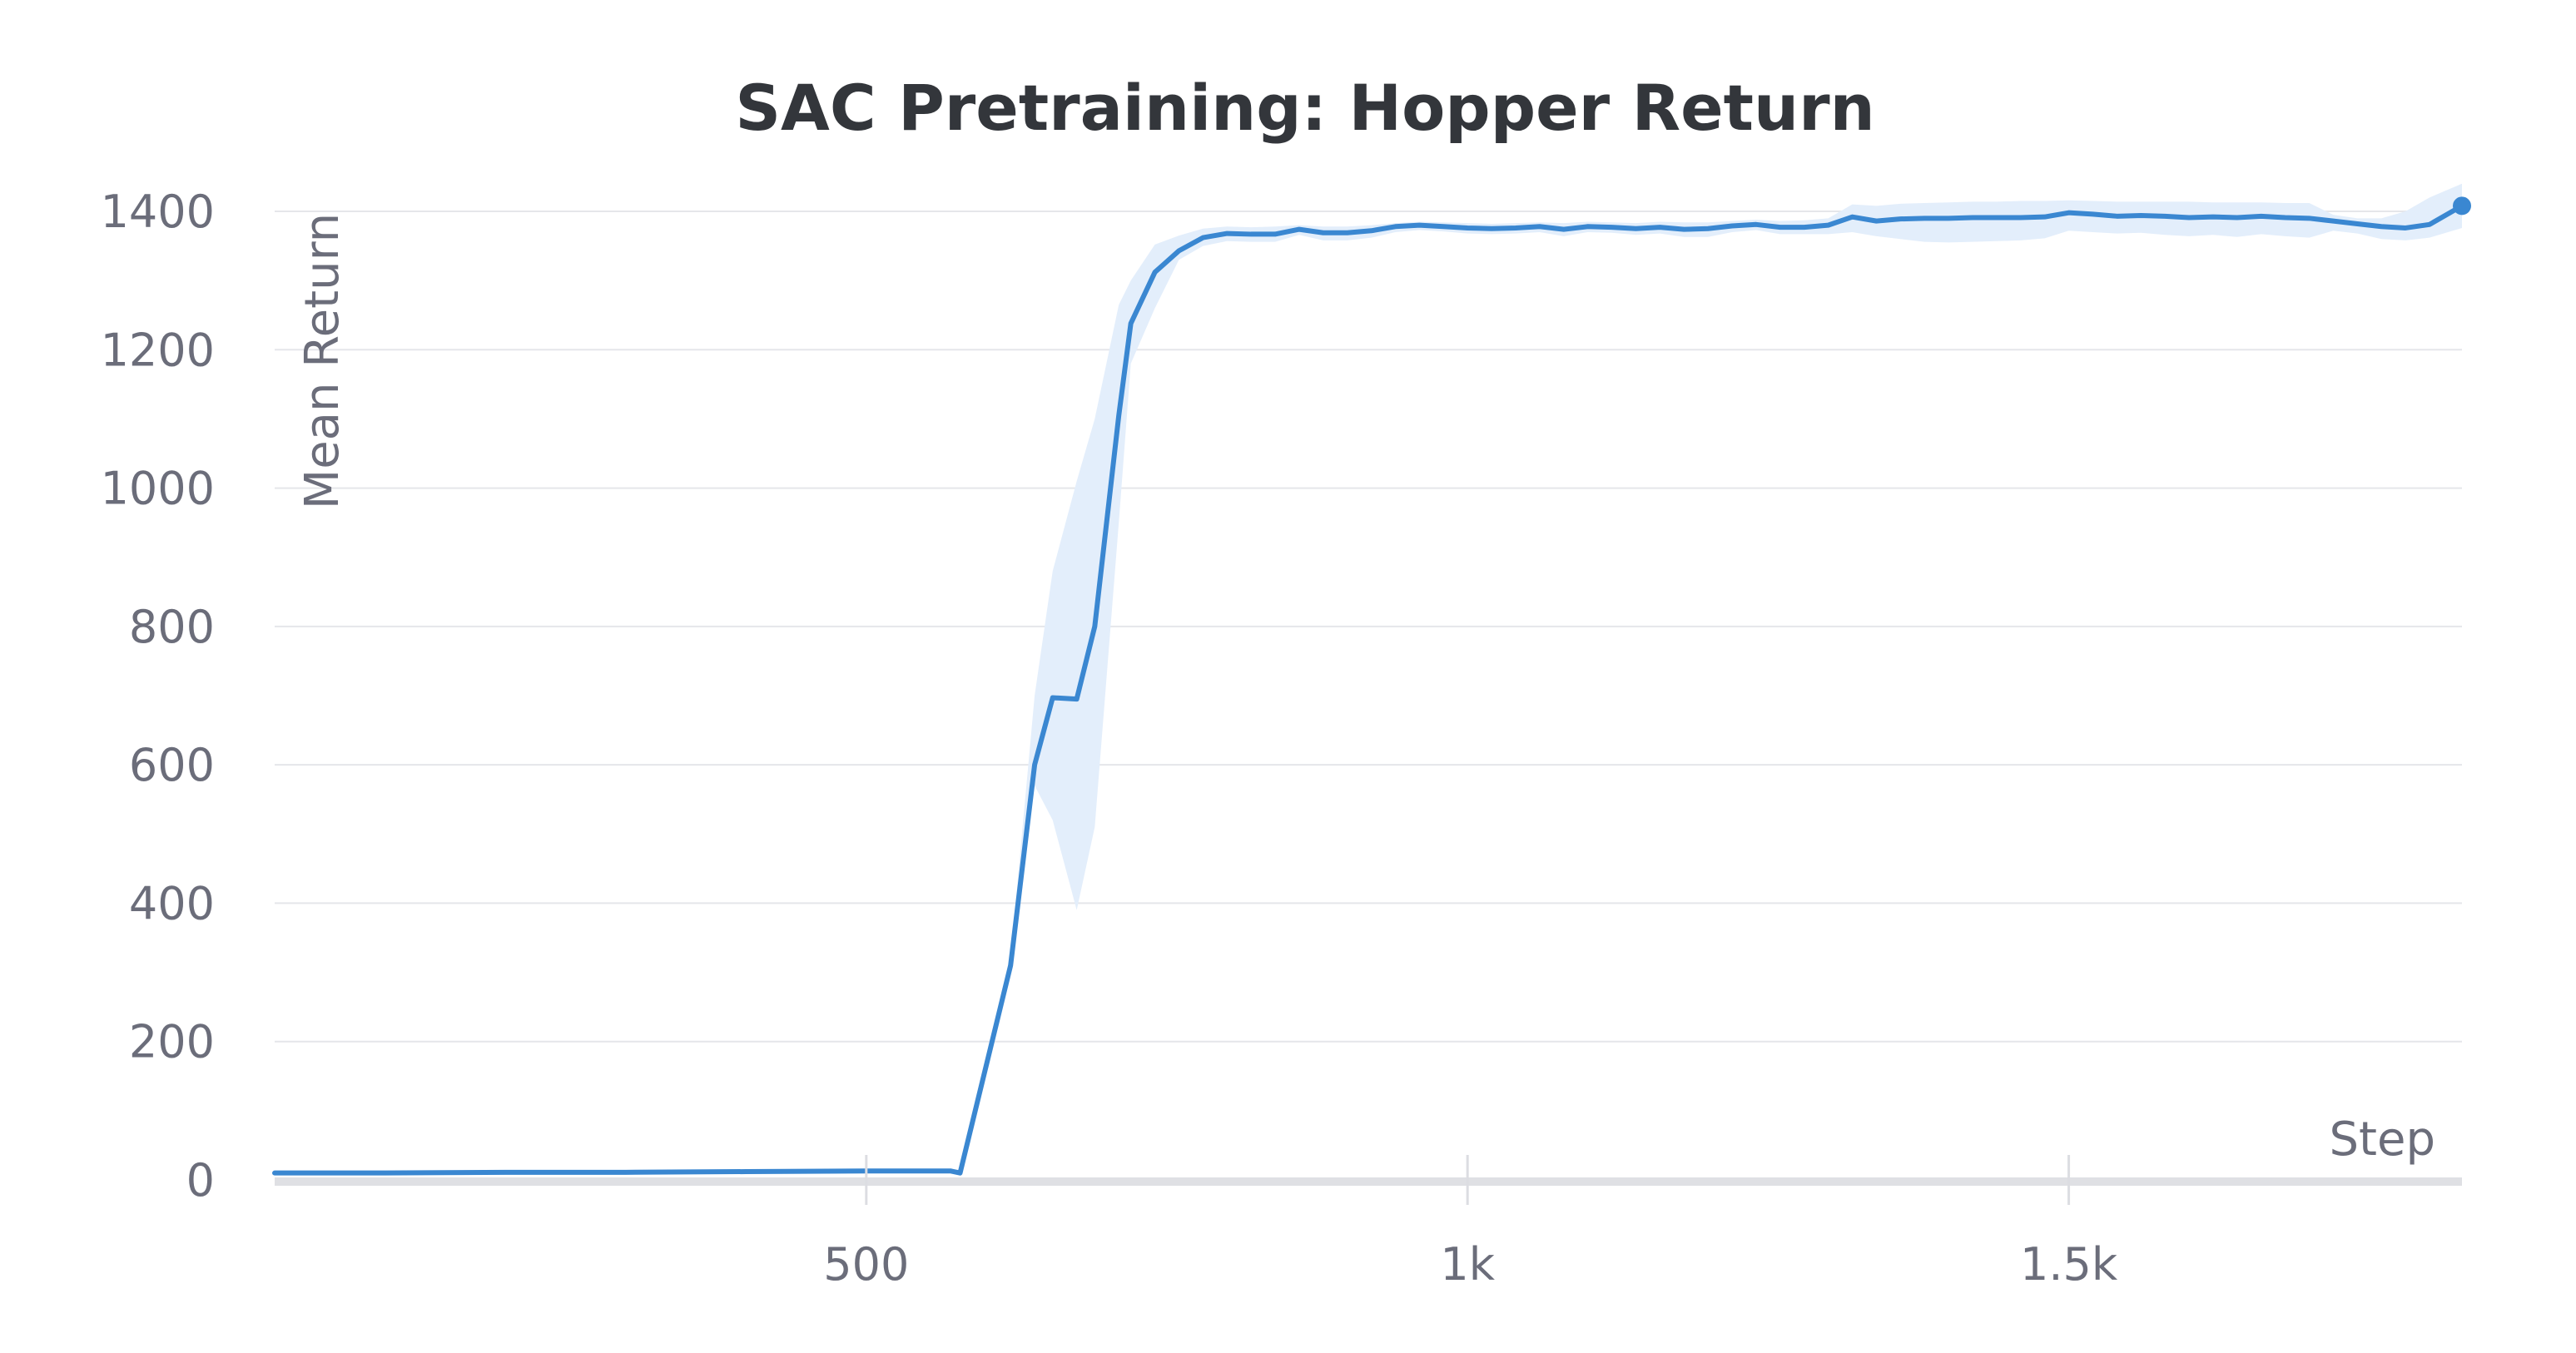 This screenshot has width=2576, height=1353. What do you see at coordinates (1304, 108) in the screenshot?
I see `chart-title: SAC Pretraining: Hopper Return` at bounding box center [1304, 108].